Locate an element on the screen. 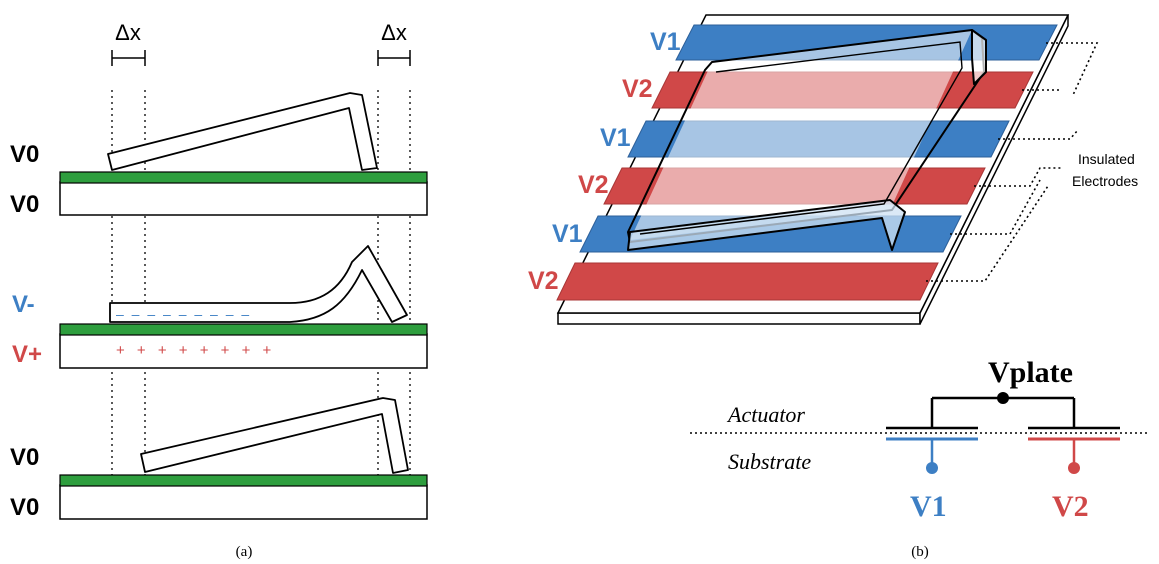  stage3-top-label: V0 is located at coordinates (24, 457).